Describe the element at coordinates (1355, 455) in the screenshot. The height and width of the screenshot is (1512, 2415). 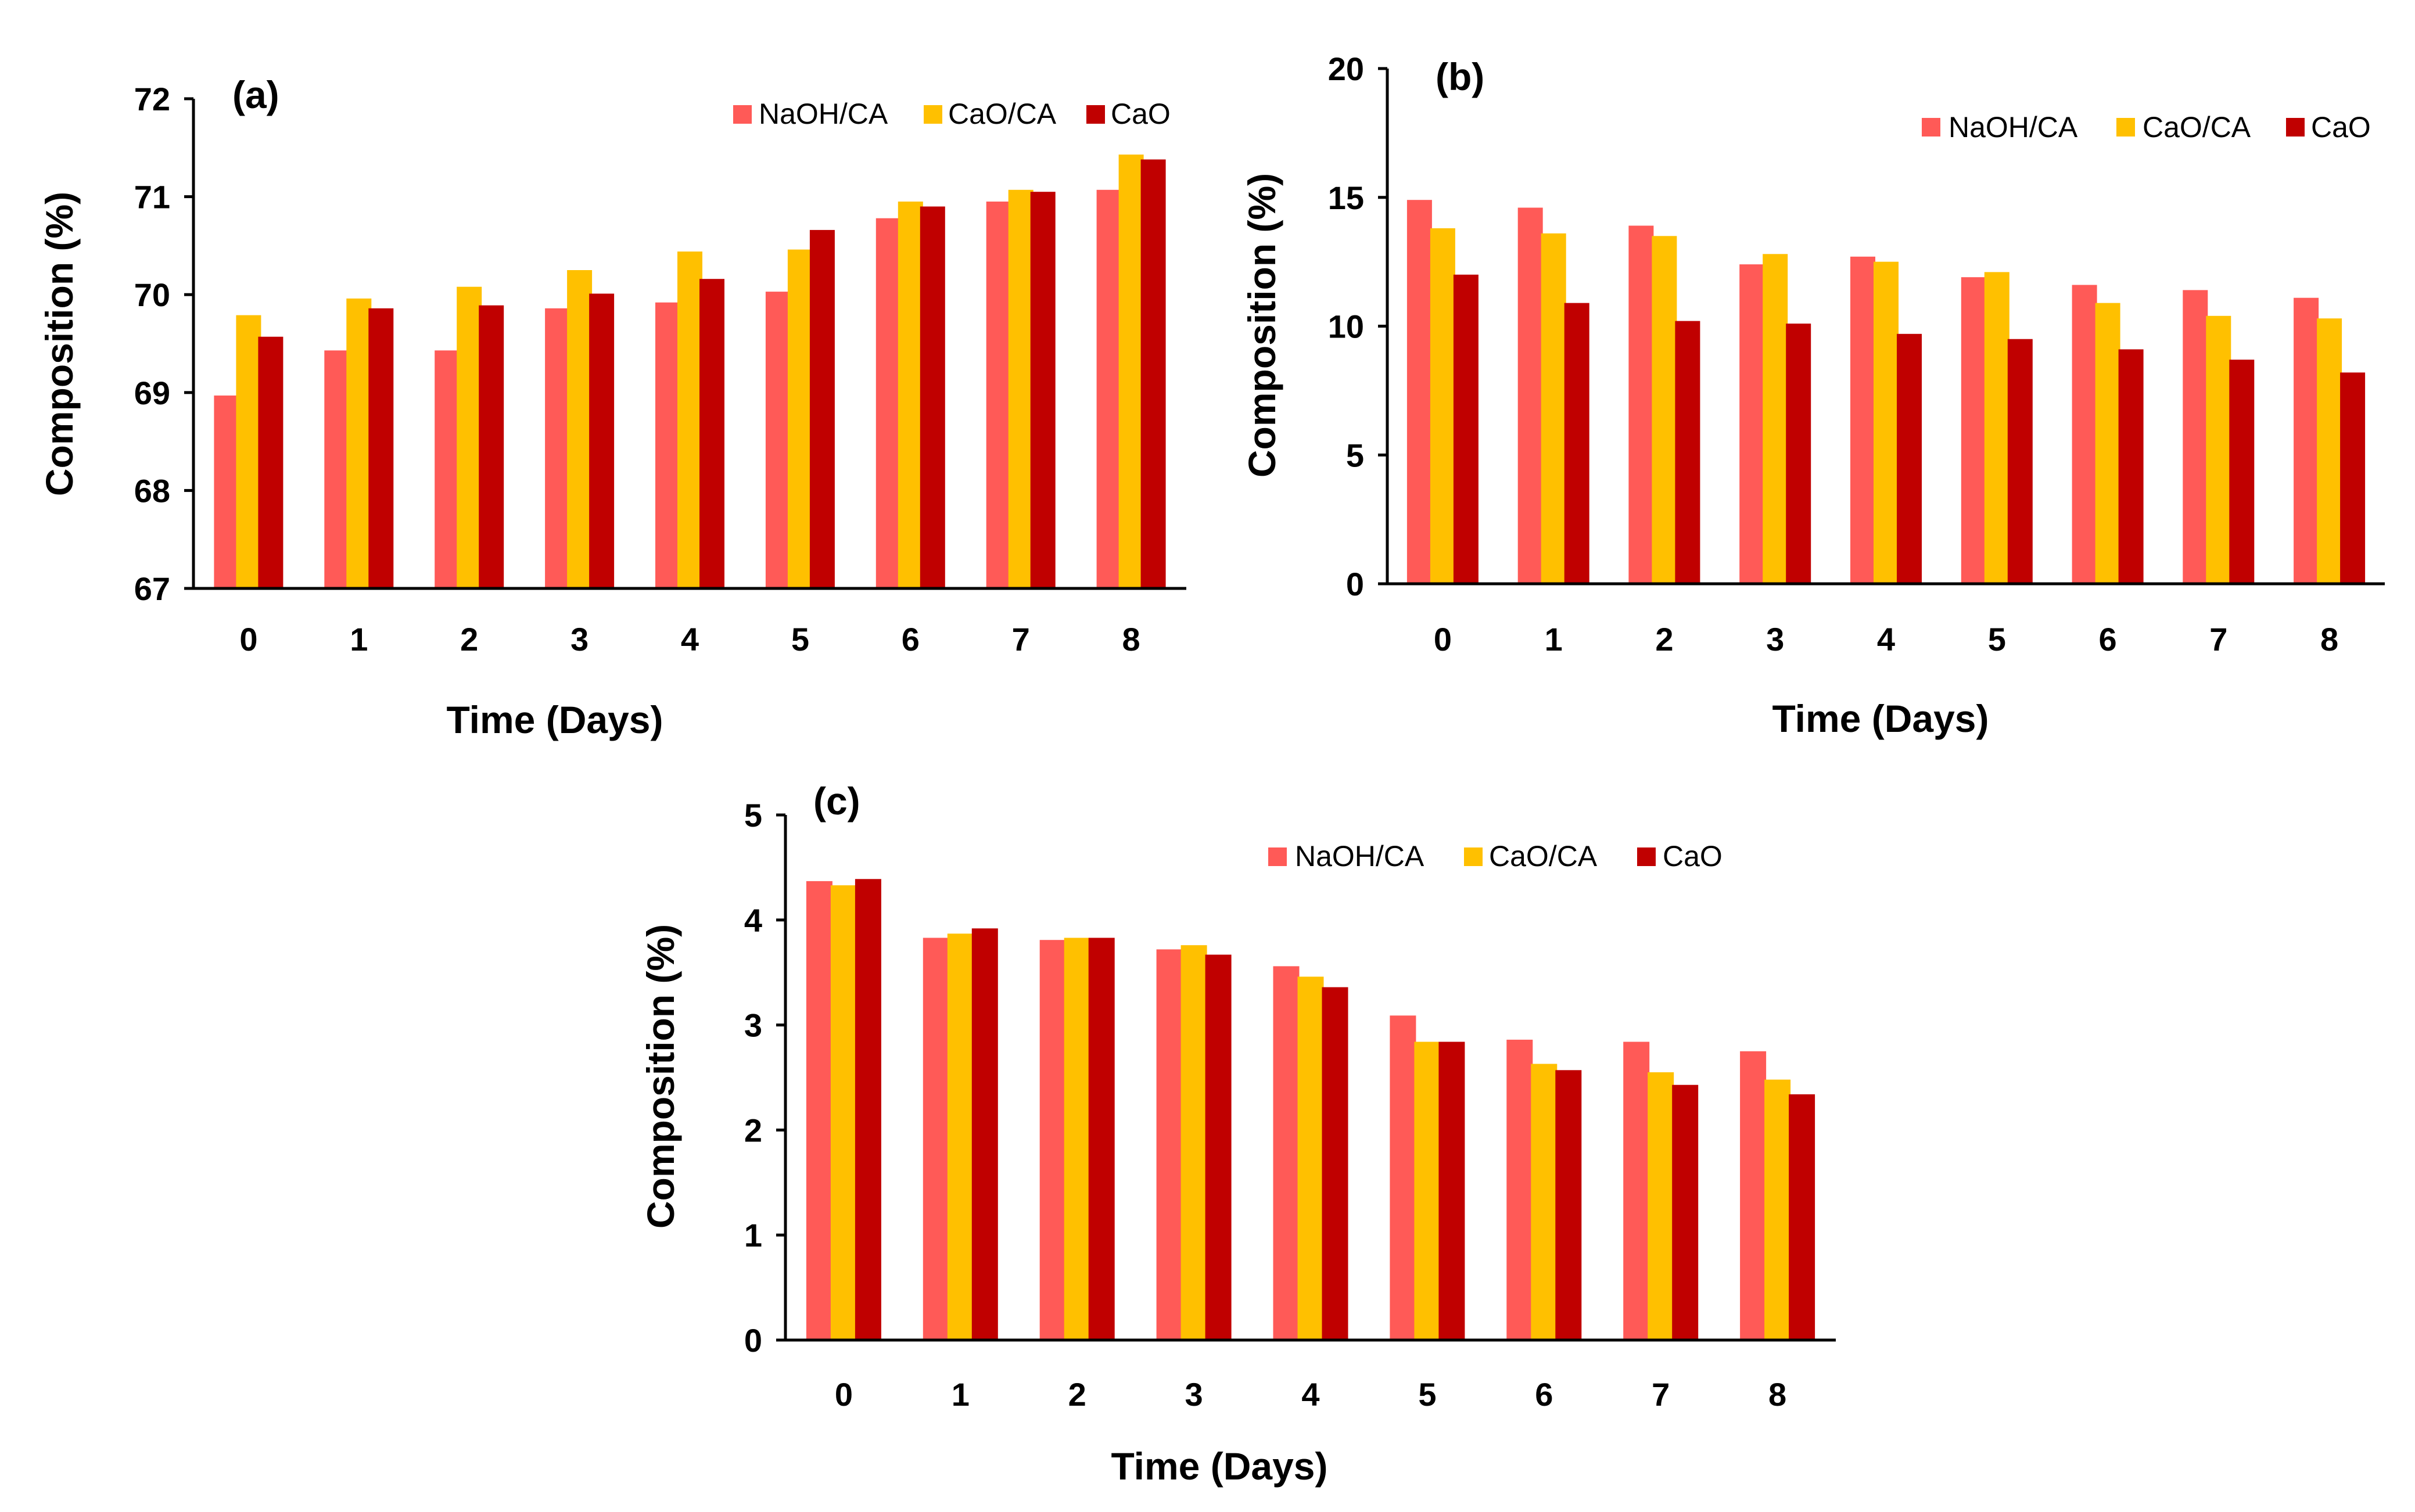
I see `y-tick-label: 5` at that location.